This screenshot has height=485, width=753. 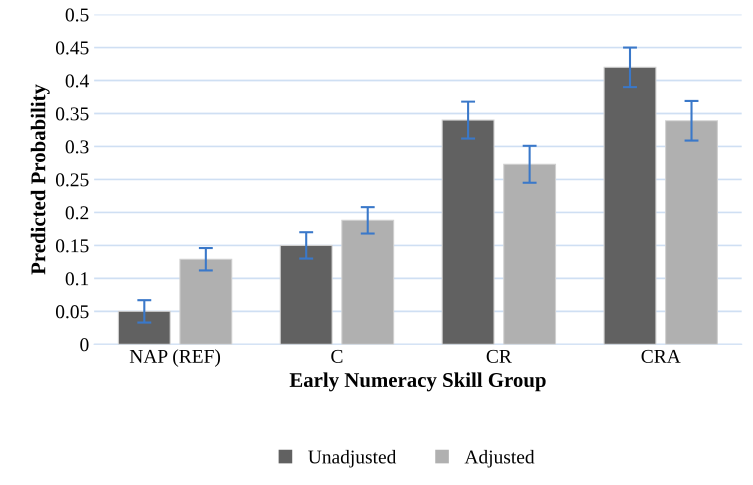 I want to click on y-tick-label: 0.25, so click(x=72, y=179).